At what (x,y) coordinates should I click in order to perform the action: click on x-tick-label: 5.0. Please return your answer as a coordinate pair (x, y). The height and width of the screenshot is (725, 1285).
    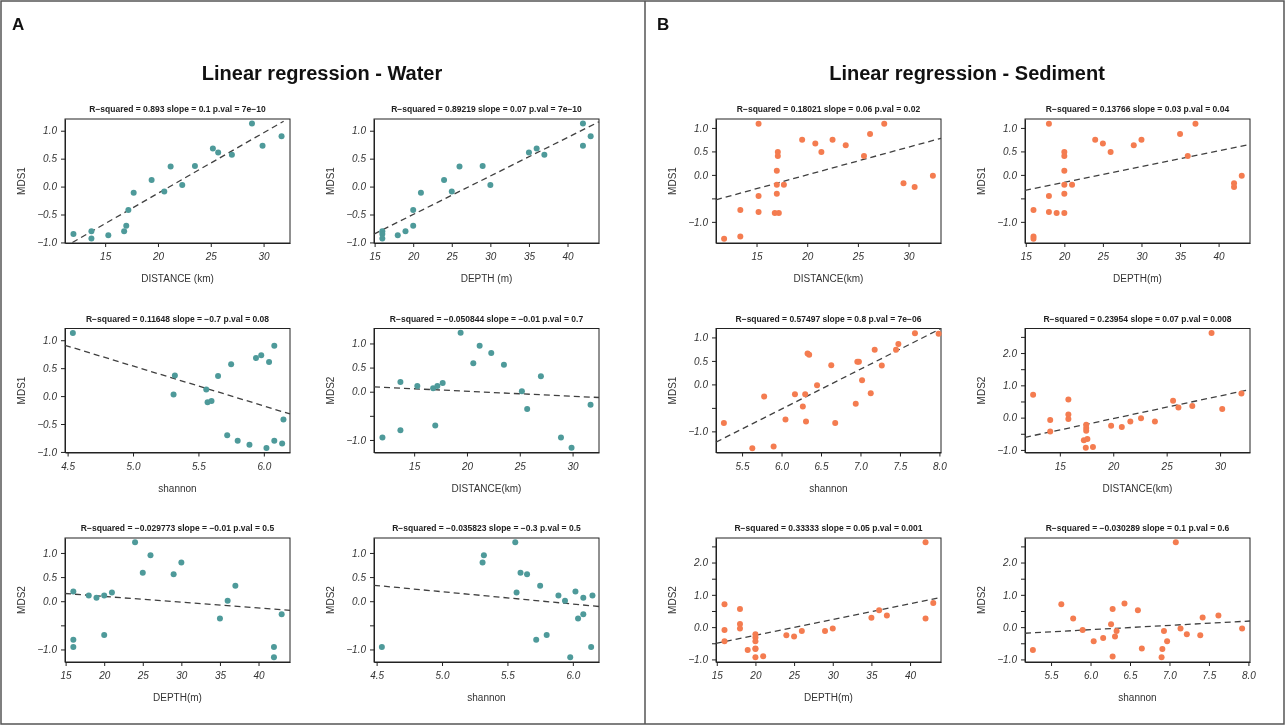
    Looking at the image, I should click on (133, 466).